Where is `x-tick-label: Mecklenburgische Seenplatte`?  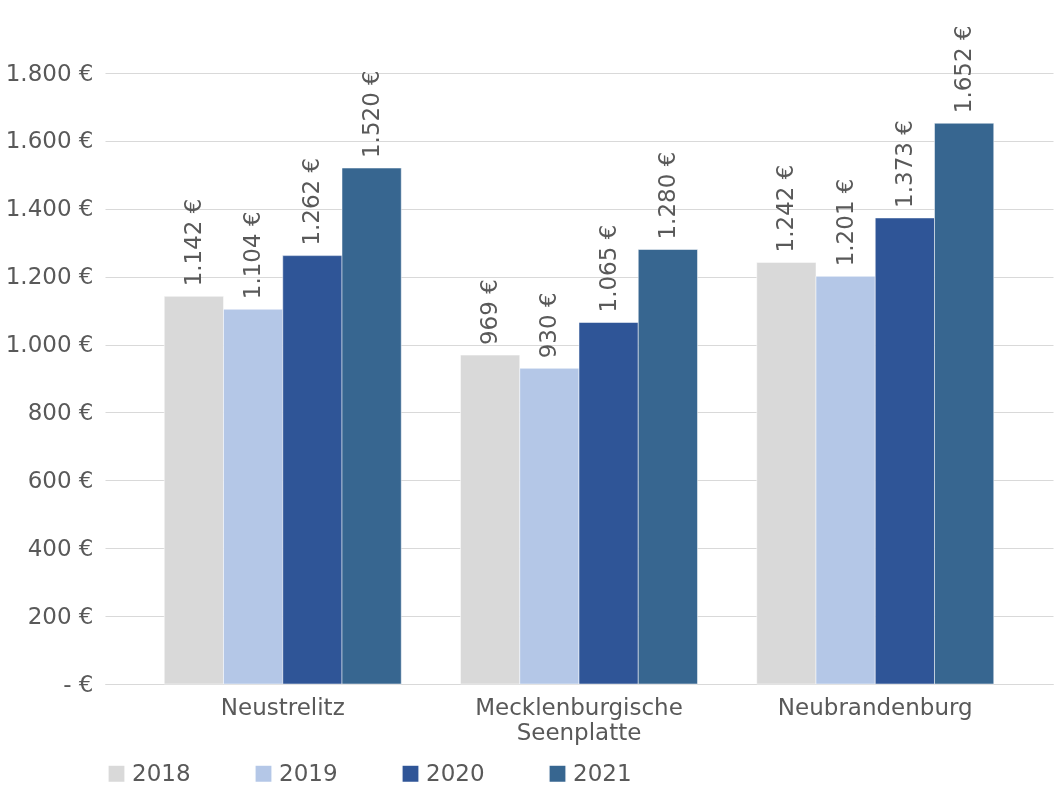 x-tick-label: Mecklenburgische Seenplatte is located at coordinates (579, 719).